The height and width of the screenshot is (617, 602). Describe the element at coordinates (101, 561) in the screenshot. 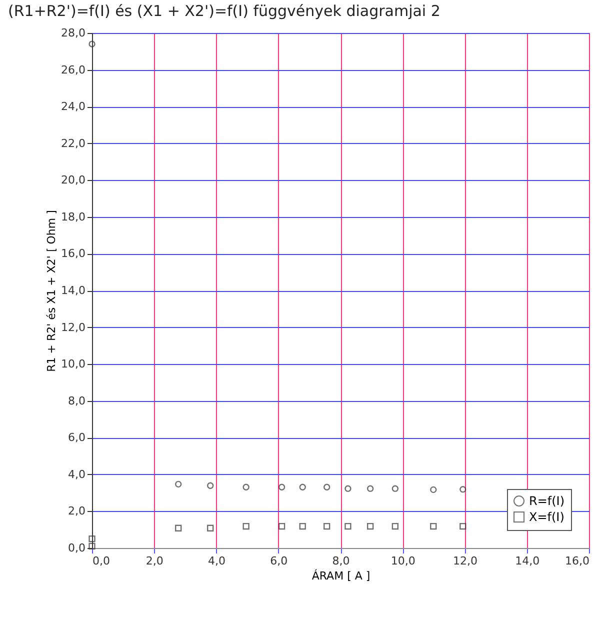

I see `x-tick-label: 0,0` at that location.